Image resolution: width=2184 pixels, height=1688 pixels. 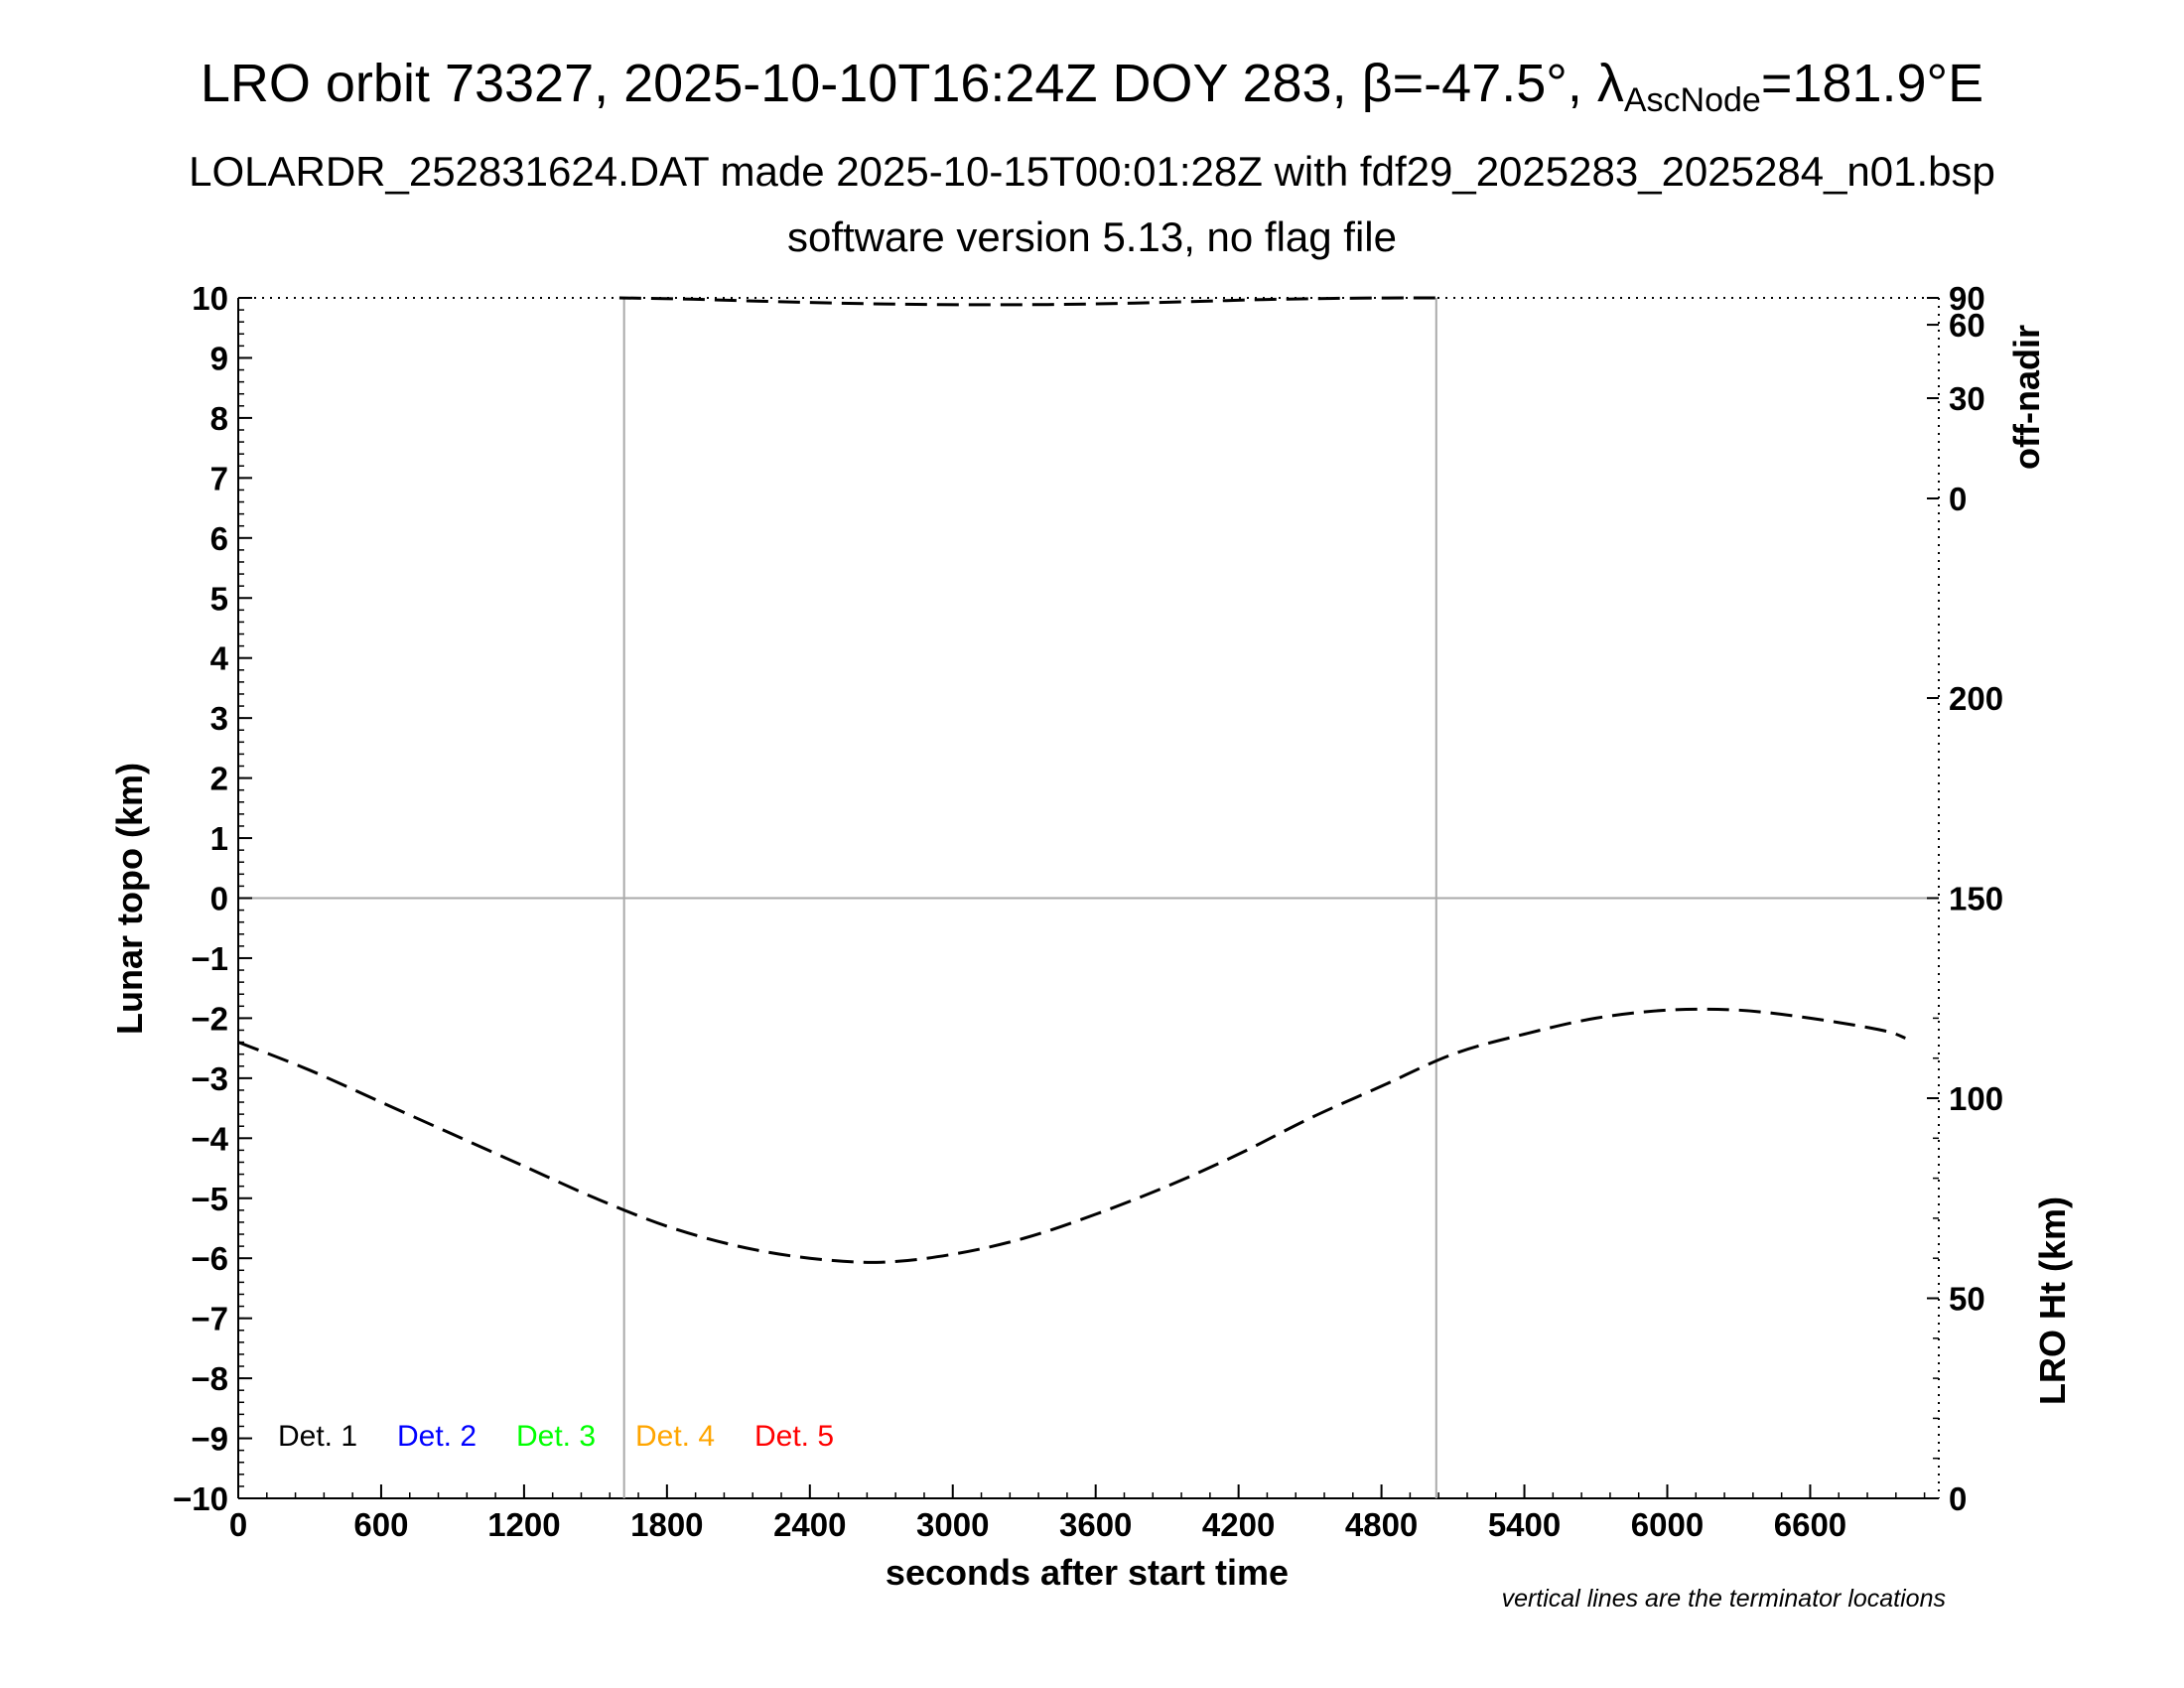 What do you see at coordinates (209, 958) in the screenshot?
I see `y-left-tick-label: −1` at bounding box center [209, 958].